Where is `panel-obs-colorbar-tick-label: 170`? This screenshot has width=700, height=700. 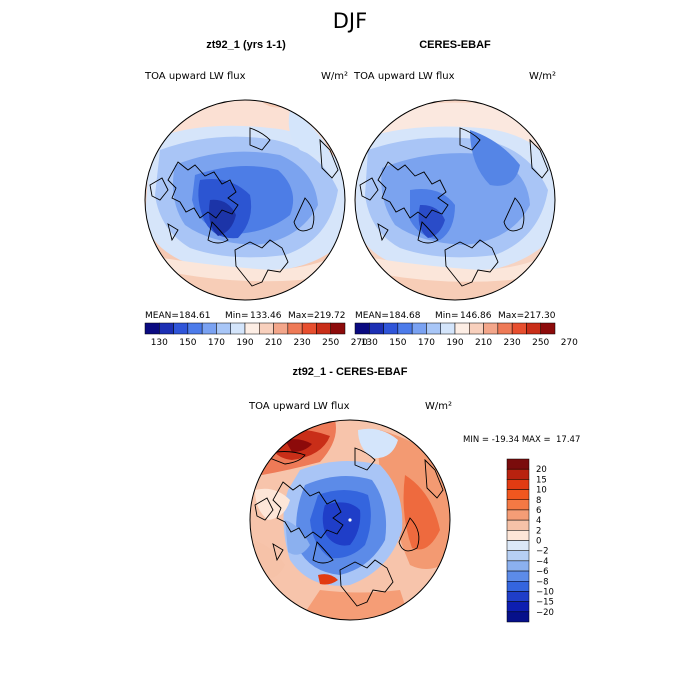
panel-obs-colorbar-tick-label: 170 is located at coordinates (426, 343).